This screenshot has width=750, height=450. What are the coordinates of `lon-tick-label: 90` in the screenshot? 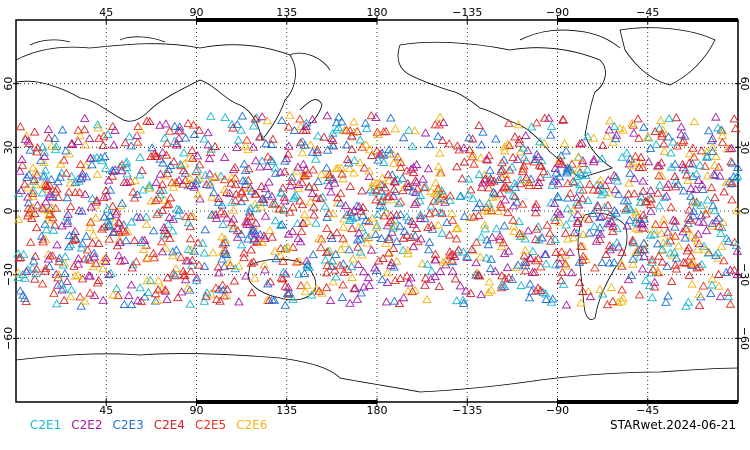 It's located at (197, 410).